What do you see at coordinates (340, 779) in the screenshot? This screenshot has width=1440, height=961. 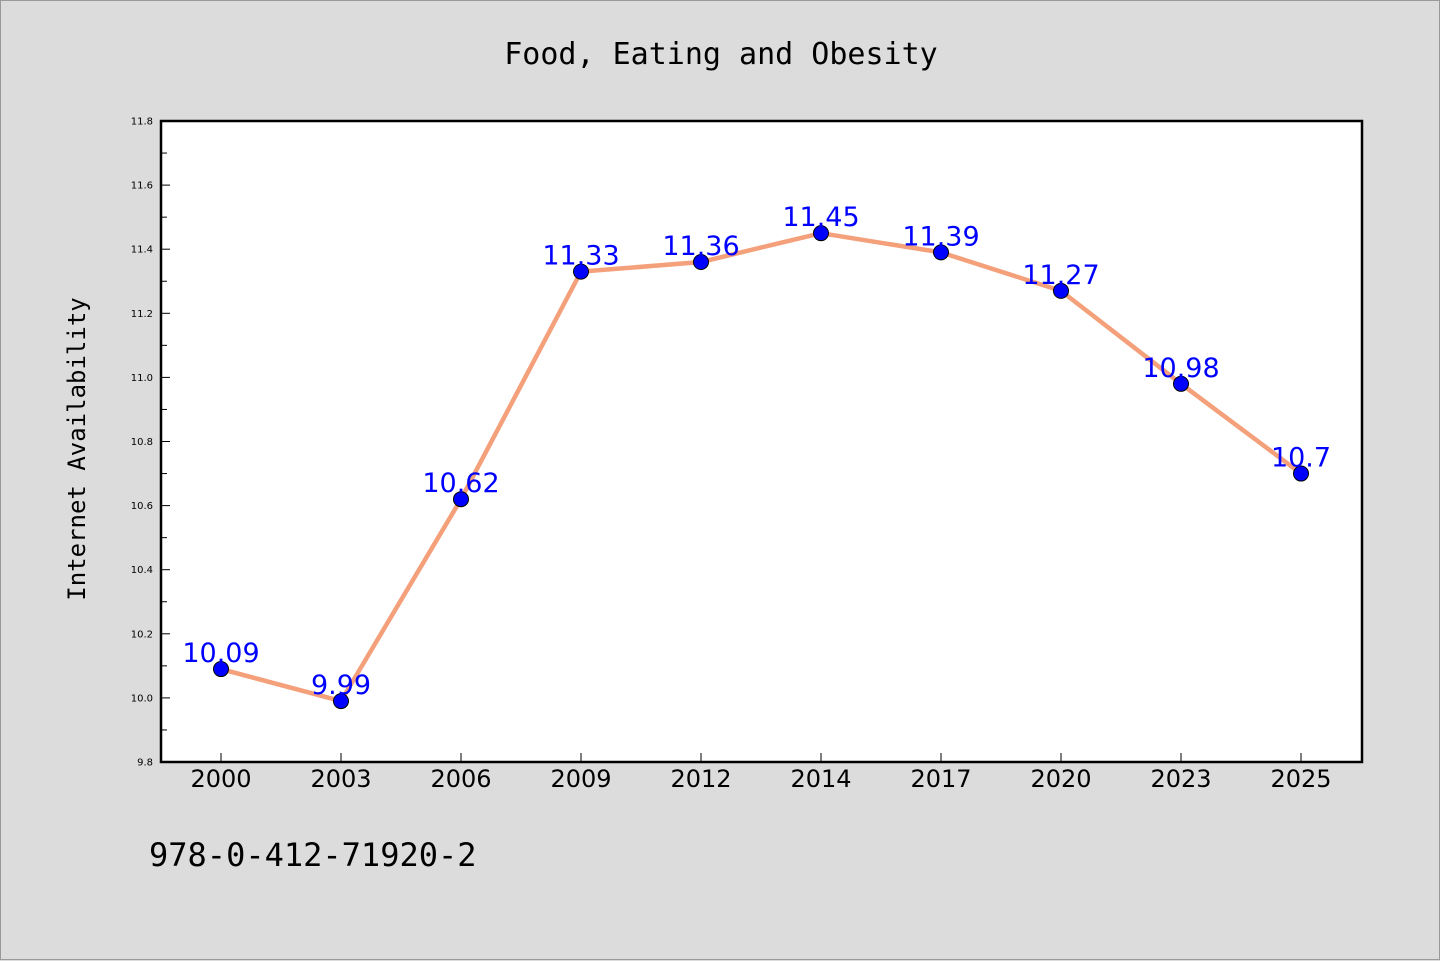 I see `x-tick-label: 2003` at bounding box center [340, 779].